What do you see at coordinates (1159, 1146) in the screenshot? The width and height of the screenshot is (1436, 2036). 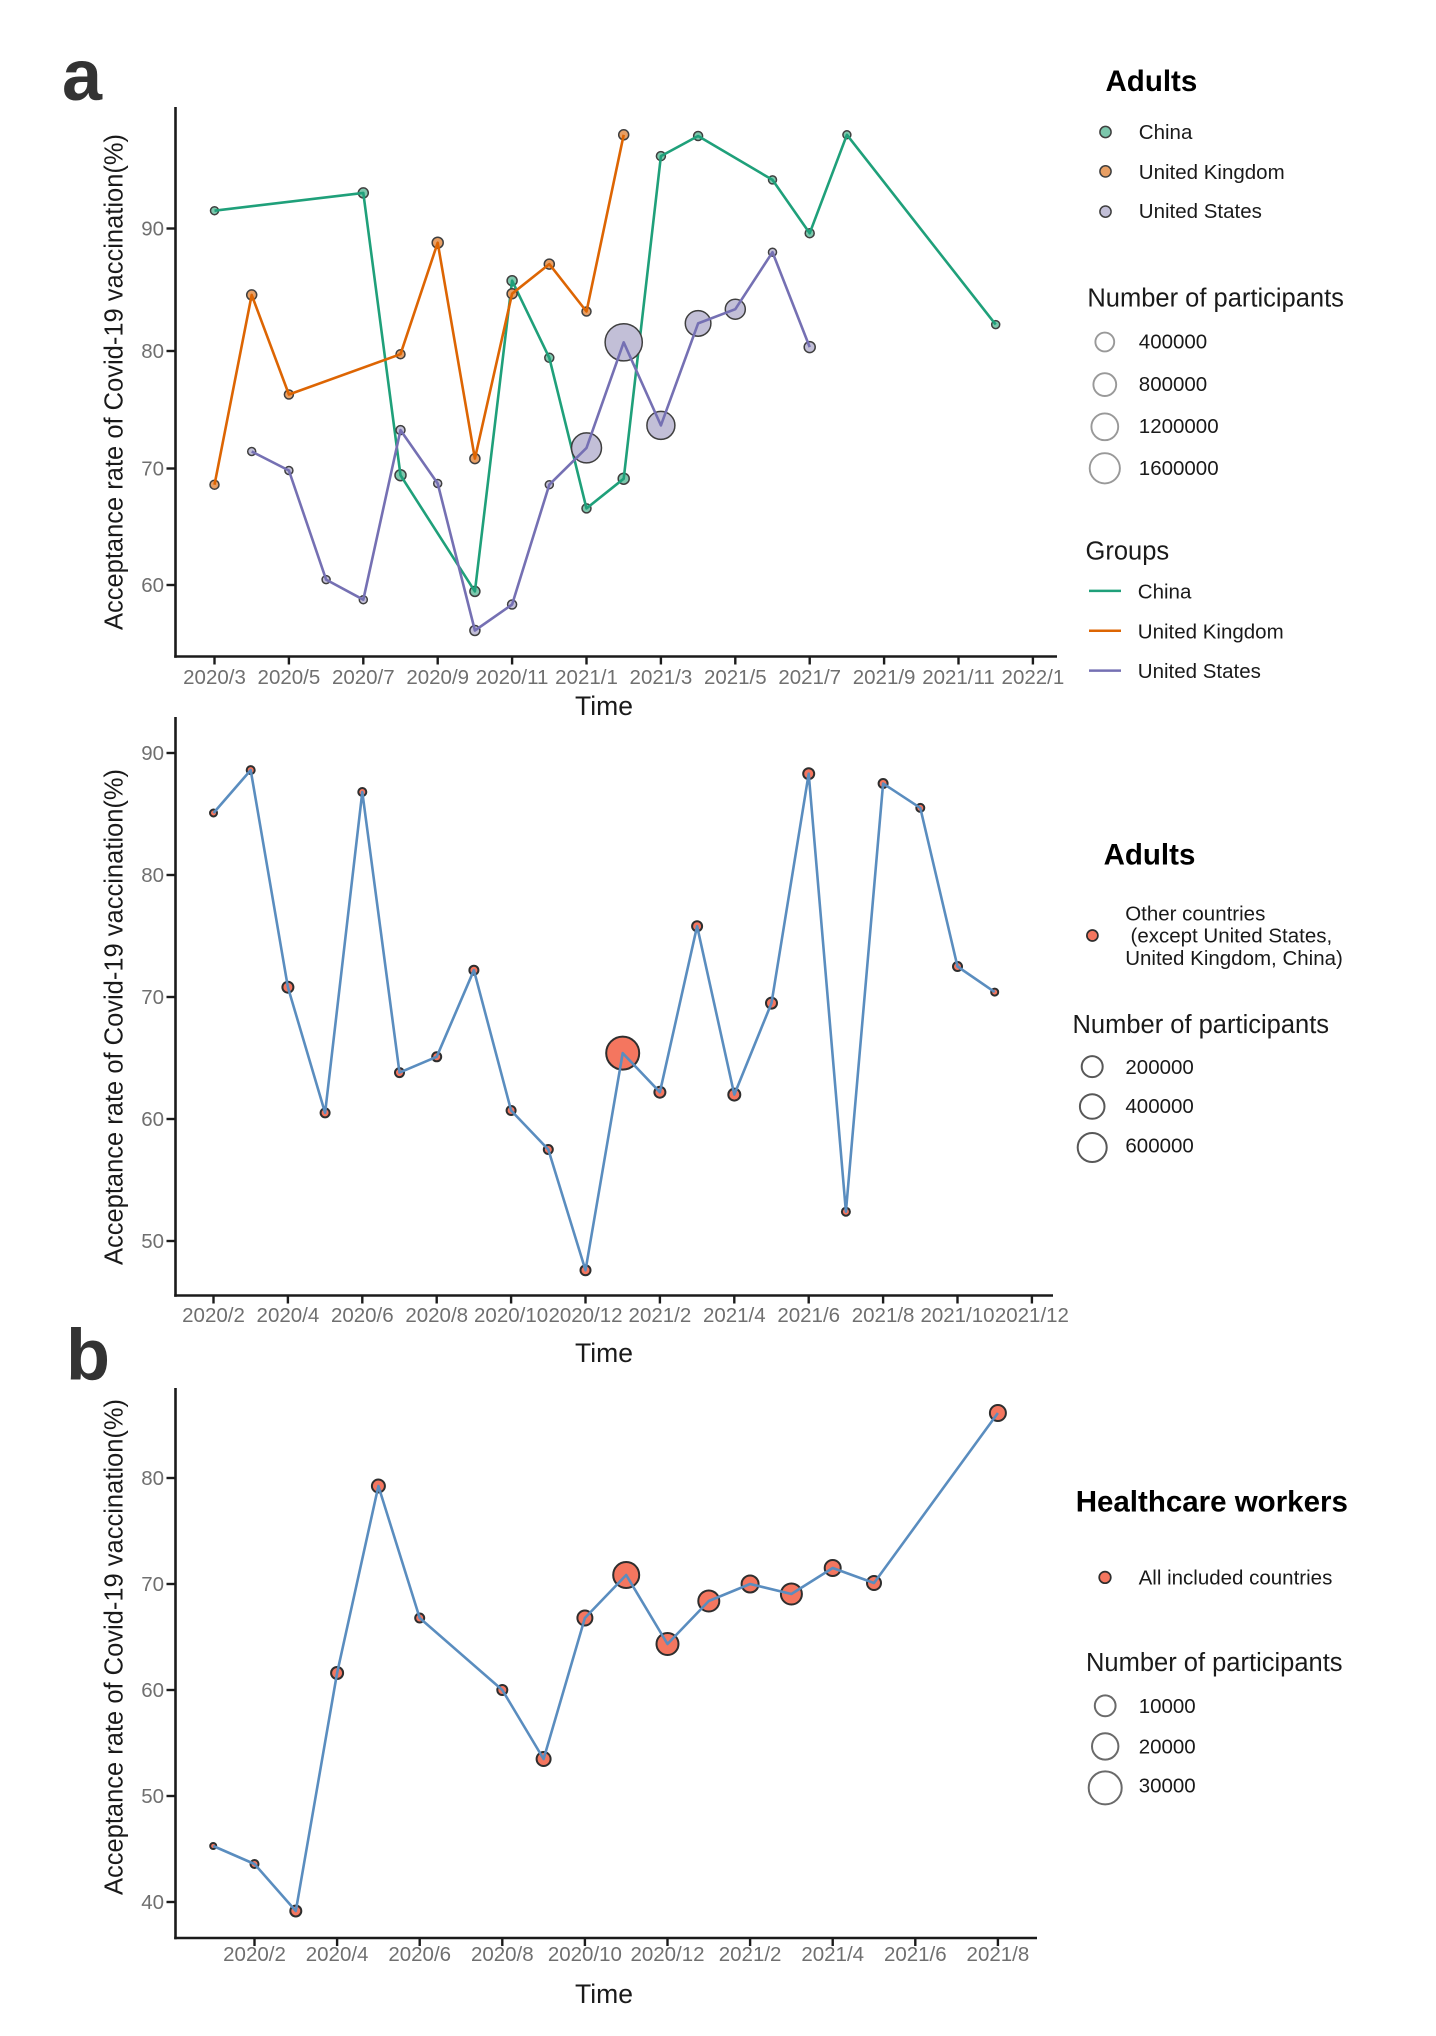 I see `svg-text: 600000` at bounding box center [1159, 1146].